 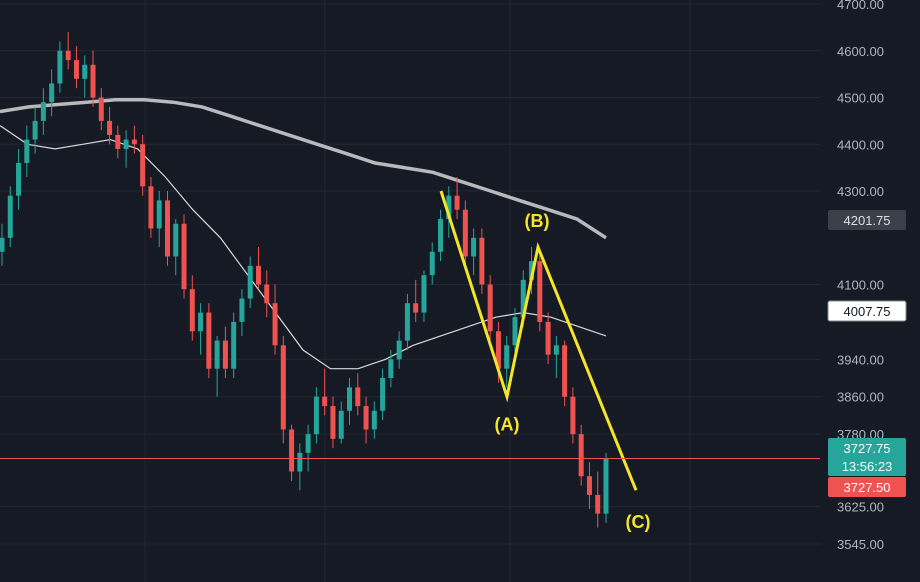 I want to click on price-badge: 4007.75, so click(x=867, y=311).